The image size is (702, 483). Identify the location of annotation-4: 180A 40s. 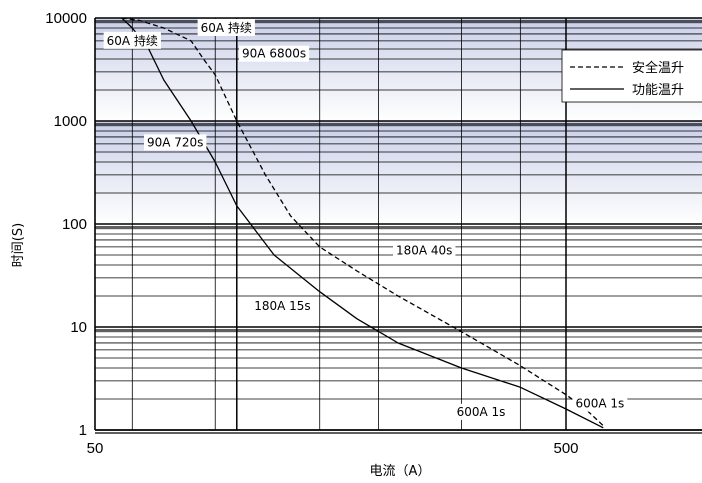
(424, 250).